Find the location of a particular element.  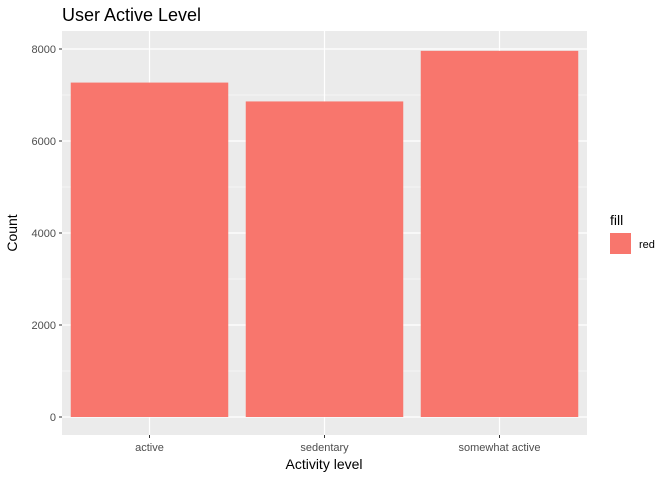

x-axis: active sedentary somewhat active is located at coordinates (337, 444).